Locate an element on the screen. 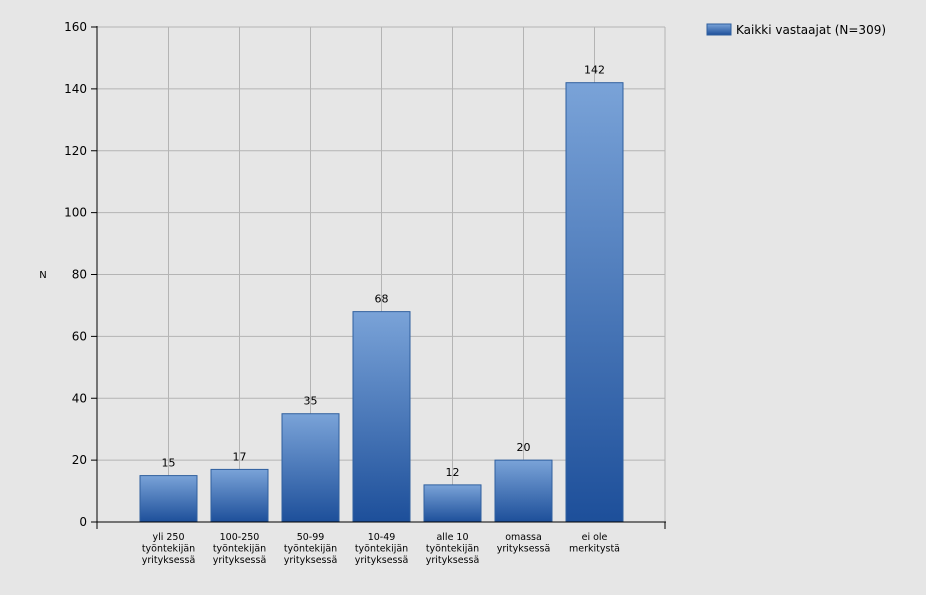 This screenshot has width=926, height=595. y-tick-label-160: 160 is located at coordinates (75, 27).